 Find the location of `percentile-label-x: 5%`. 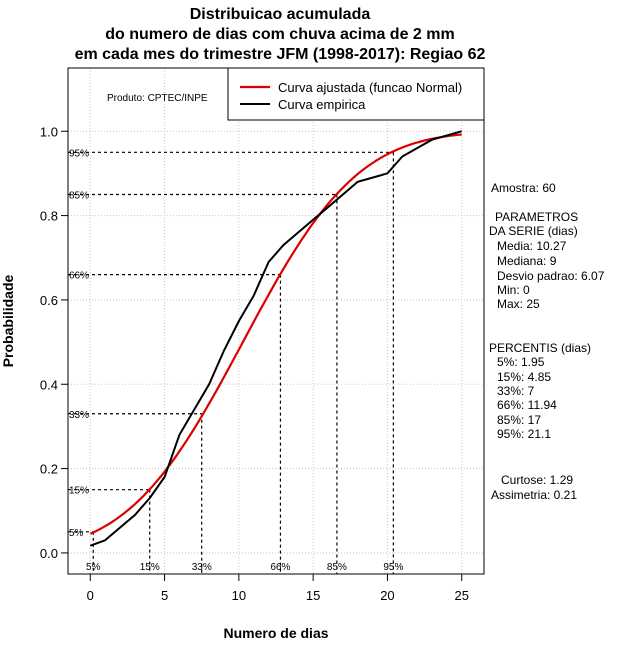

percentile-label-x: 5% is located at coordinates (93, 567).